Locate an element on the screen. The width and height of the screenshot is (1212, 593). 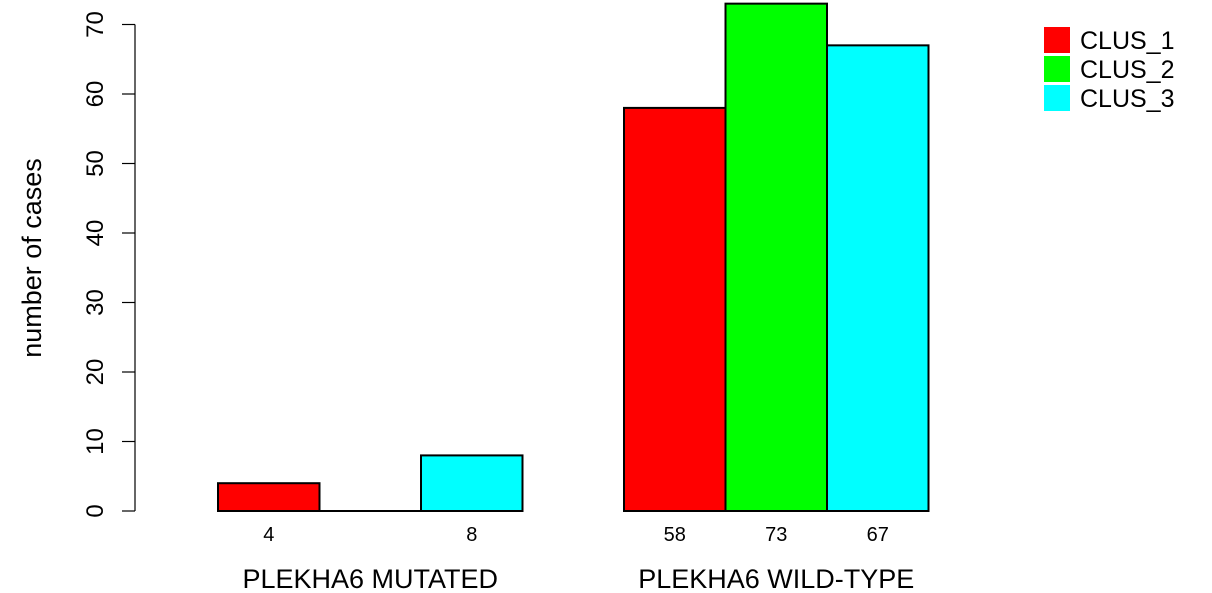
y-tick-label: 10 is located at coordinates (95, 441).